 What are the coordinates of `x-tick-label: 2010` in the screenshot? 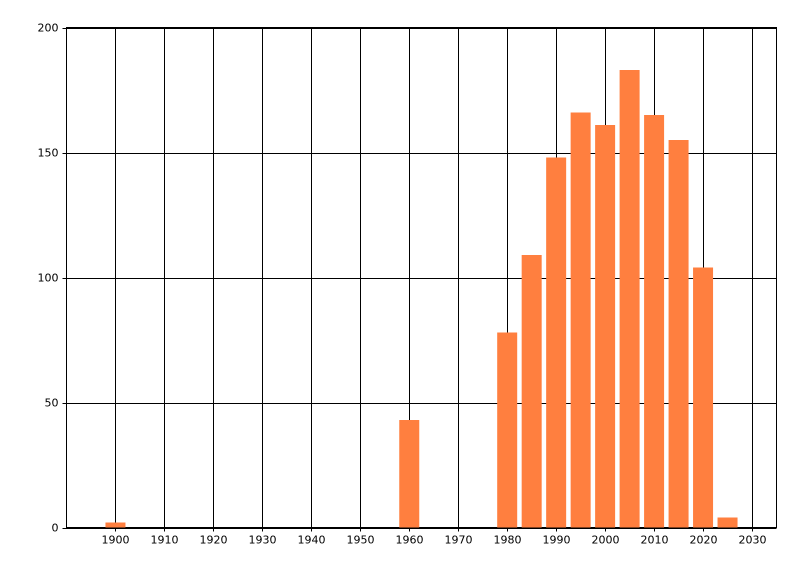 It's located at (655, 540).